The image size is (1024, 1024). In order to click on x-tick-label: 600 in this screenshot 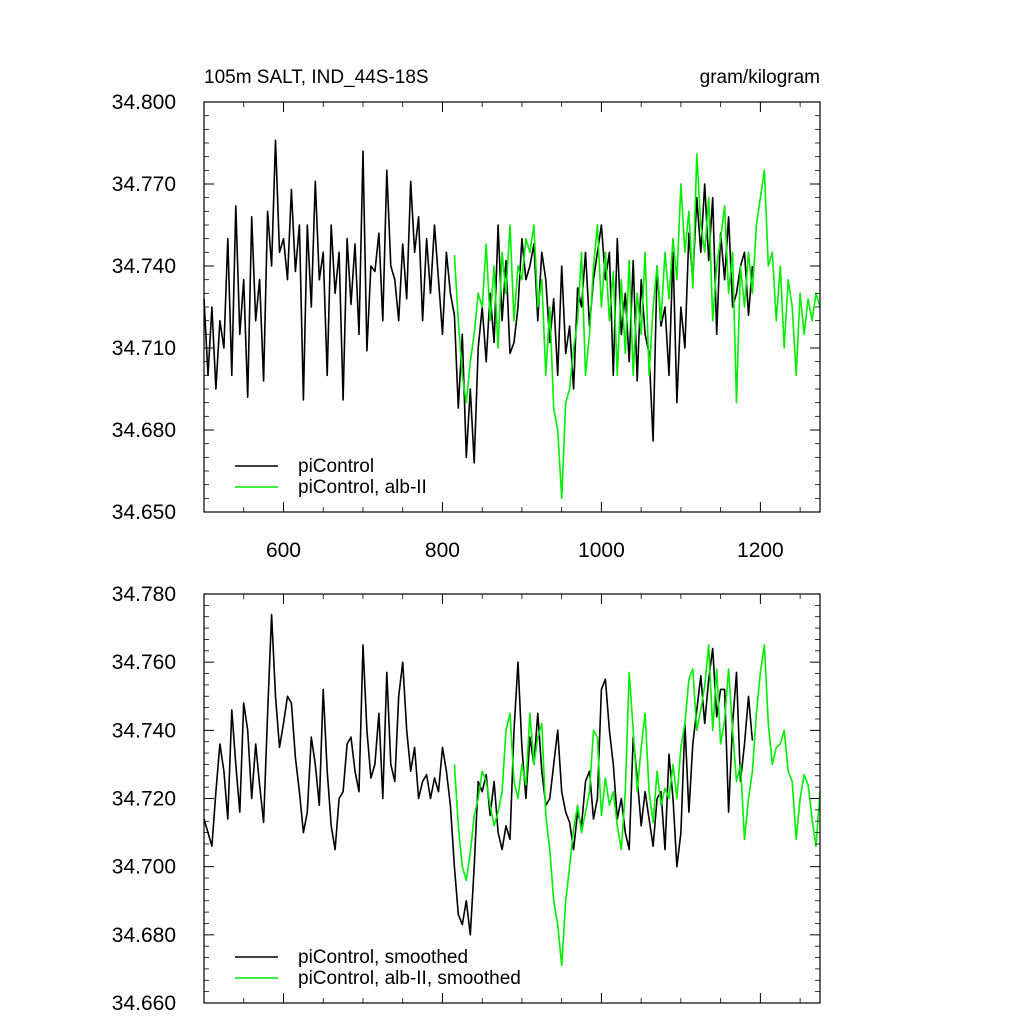, I will do `click(283, 550)`.